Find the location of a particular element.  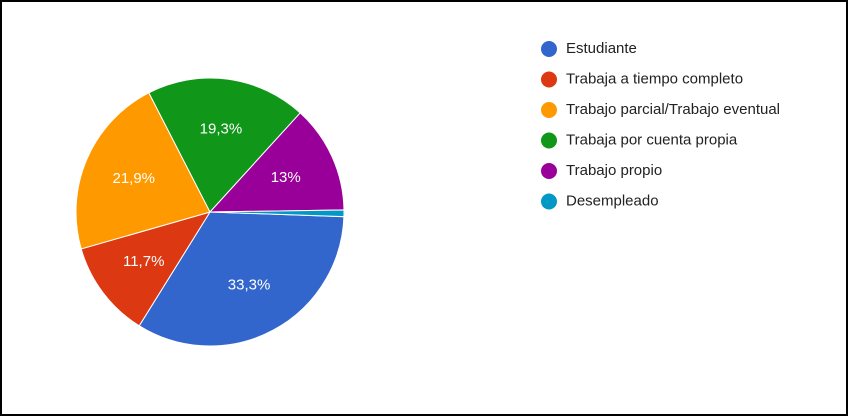

legend-label: Estudiante is located at coordinates (601, 48).